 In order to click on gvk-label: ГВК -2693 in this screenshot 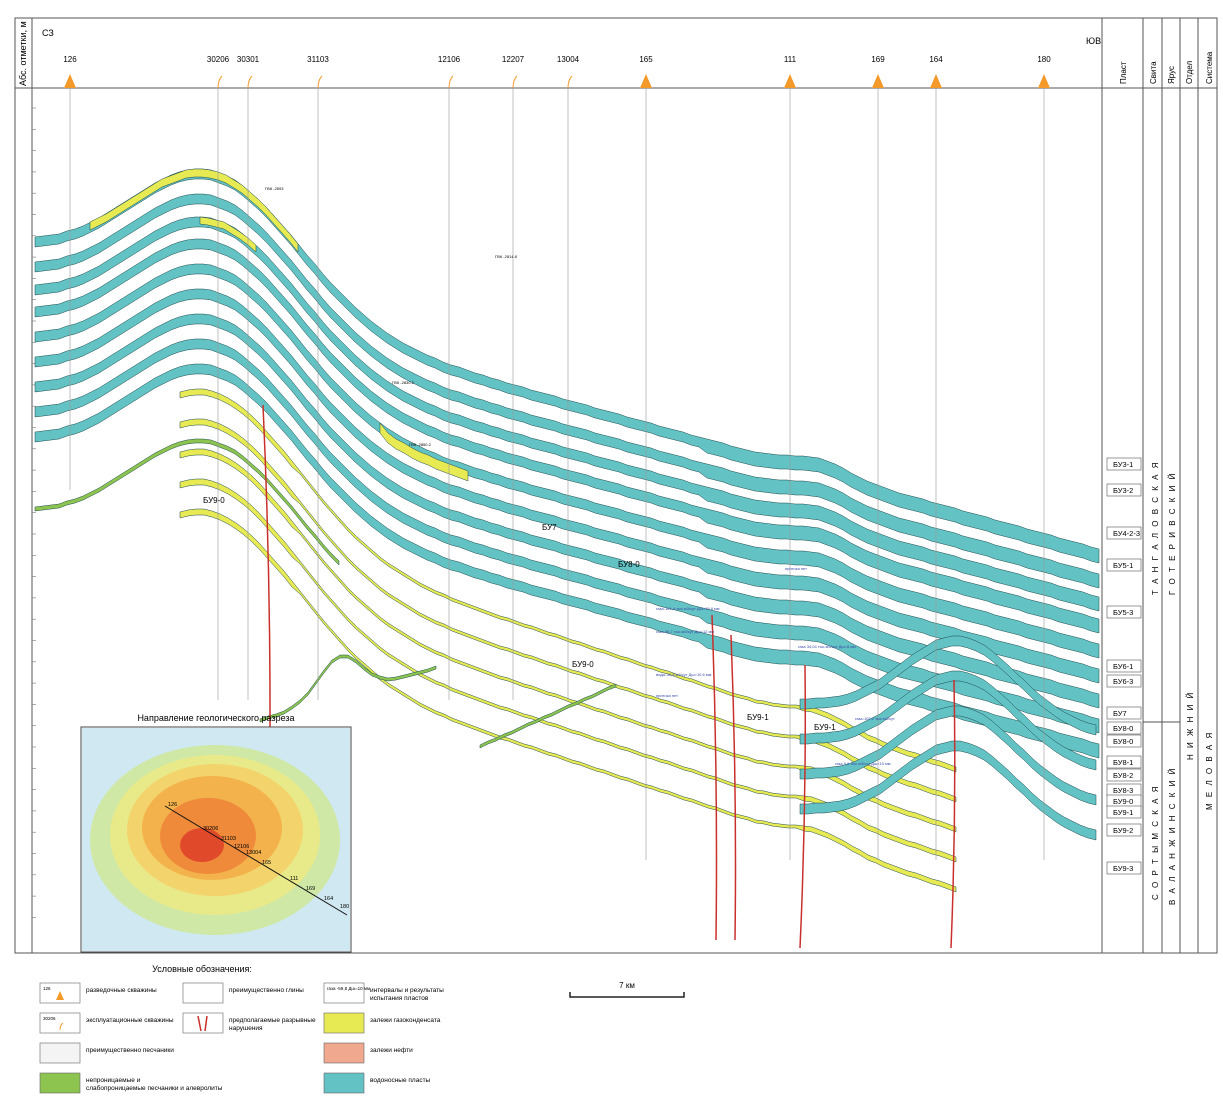, I will do `click(274, 188)`.